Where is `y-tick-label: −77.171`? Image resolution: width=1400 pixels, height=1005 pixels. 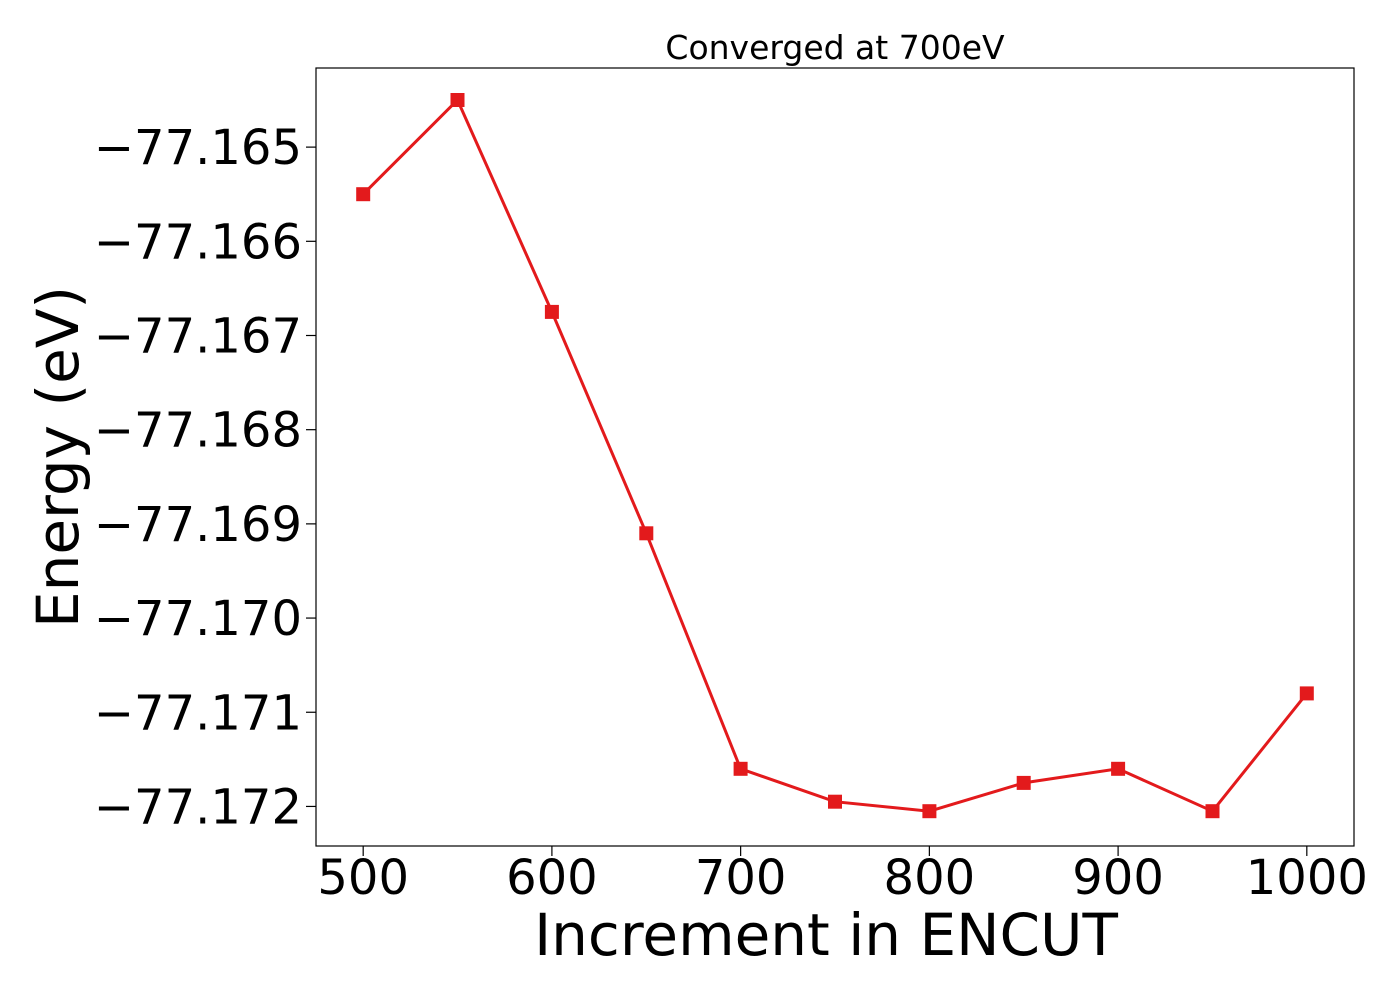 y-tick-label: −77.171 is located at coordinates (198, 713).